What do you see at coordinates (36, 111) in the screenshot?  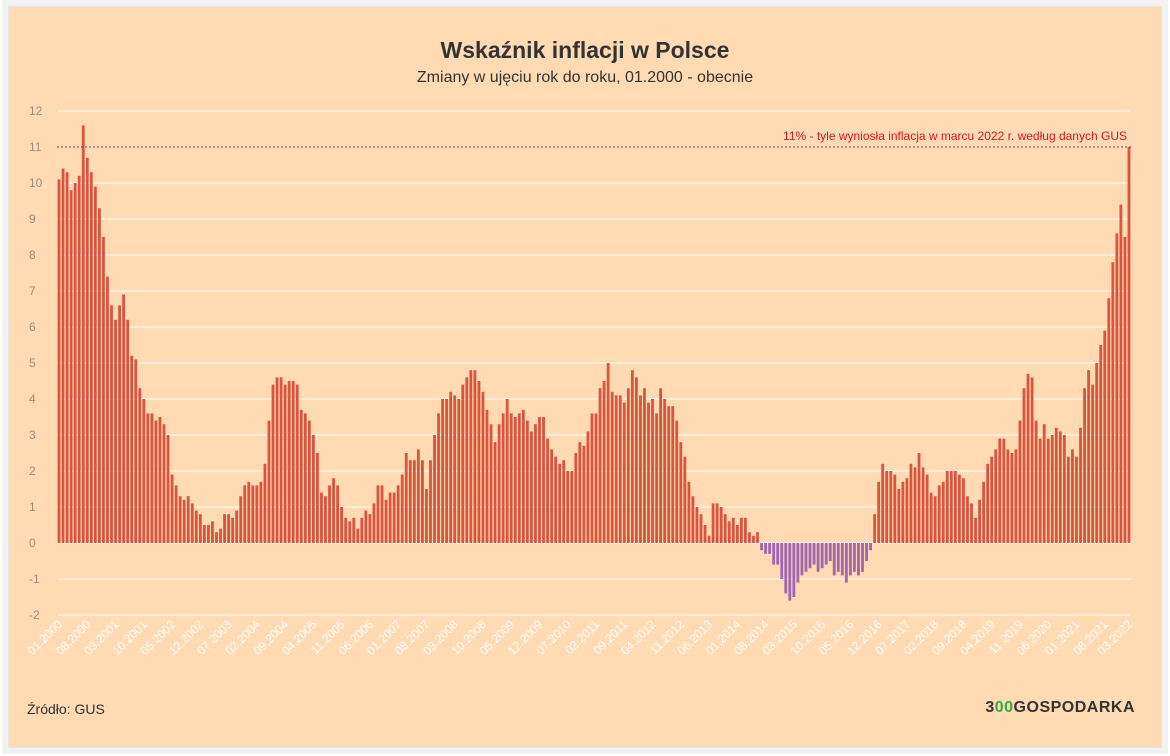 I see `y-tick-label: 12` at bounding box center [36, 111].